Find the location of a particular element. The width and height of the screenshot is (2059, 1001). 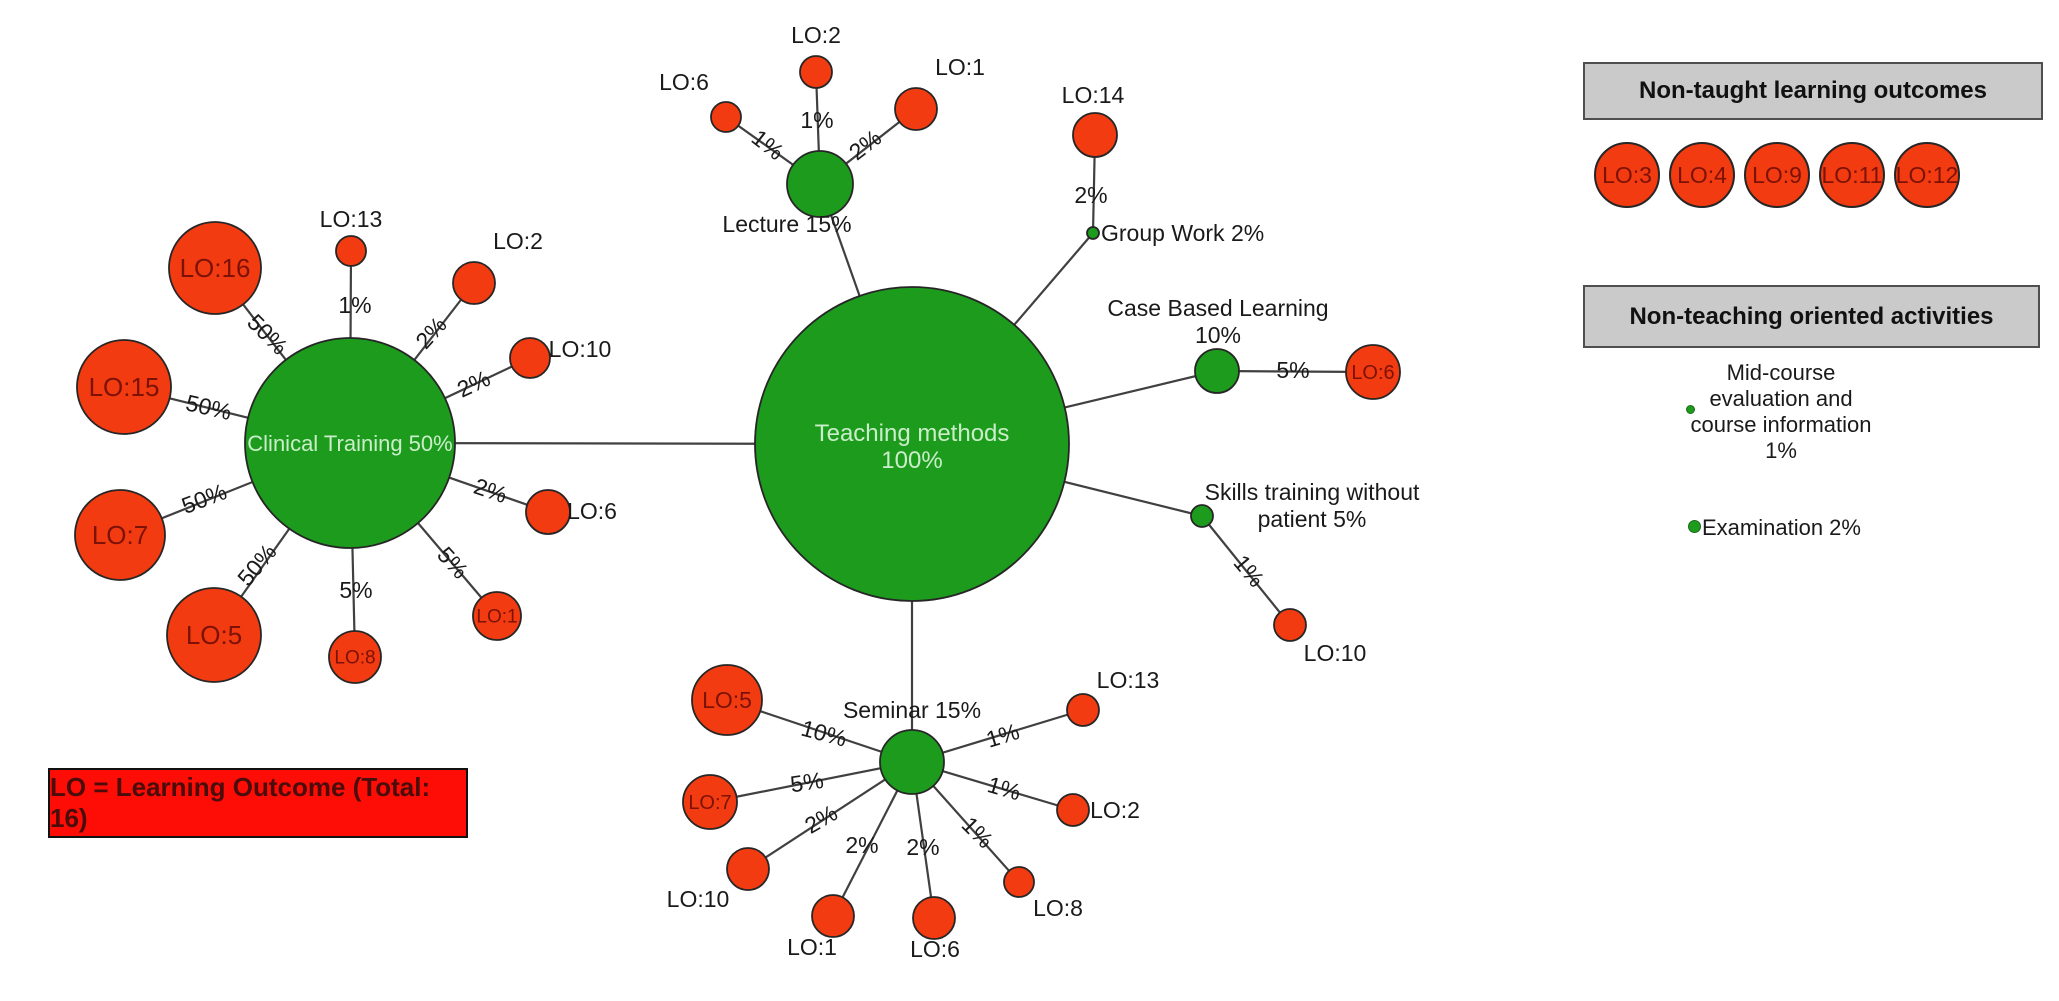

label-sem-lo5: LO:5 is located at coordinates (727, 700).